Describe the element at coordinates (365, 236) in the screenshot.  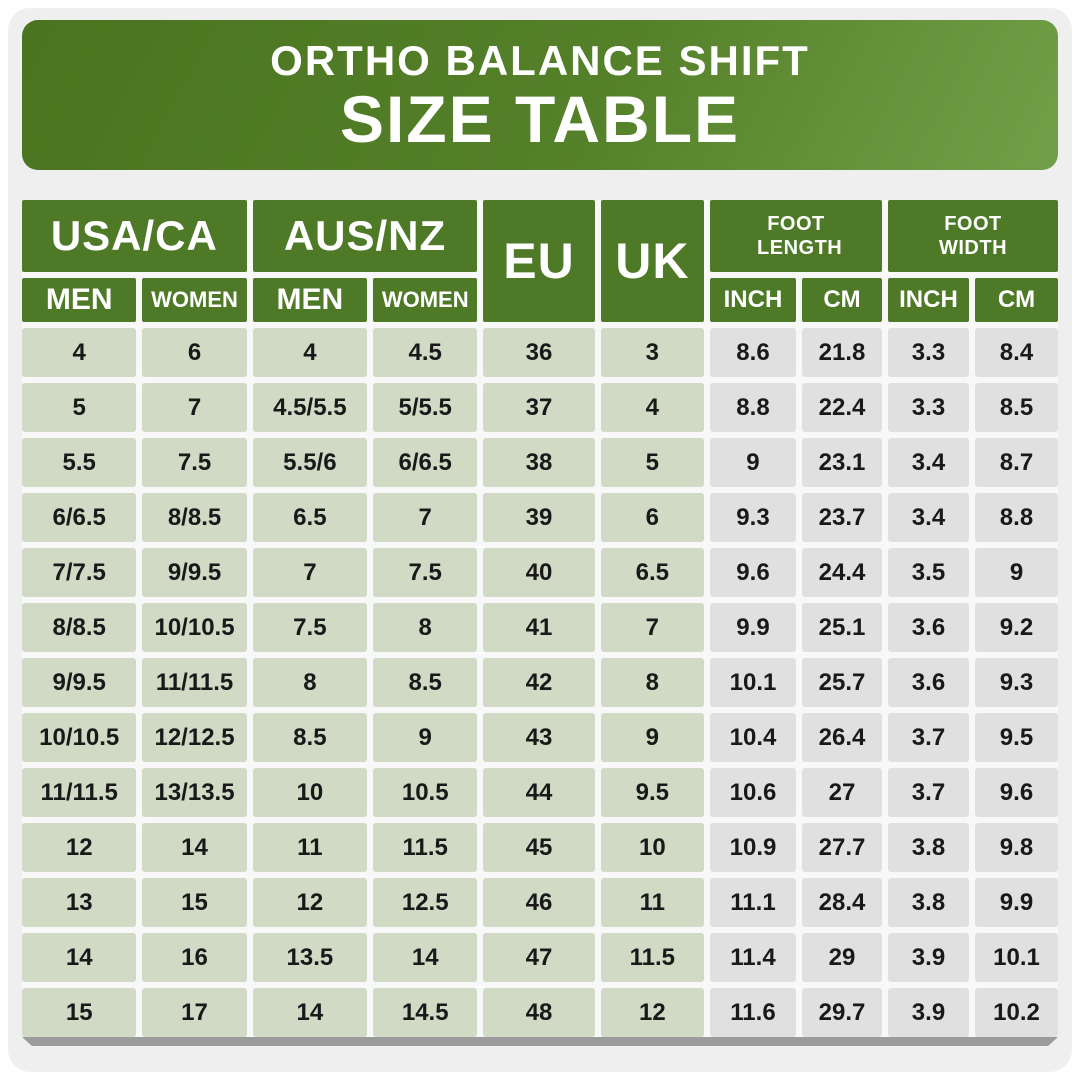
I see `header-group-aus-nz: AUS/NZ` at that location.